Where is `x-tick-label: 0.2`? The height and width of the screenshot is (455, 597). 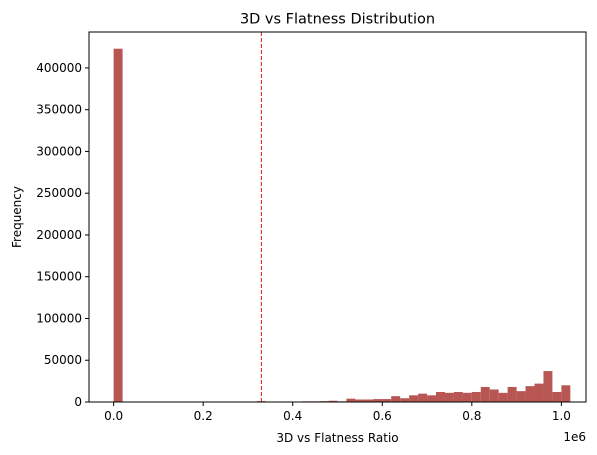 x-tick-label: 0.2 is located at coordinates (203, 416).